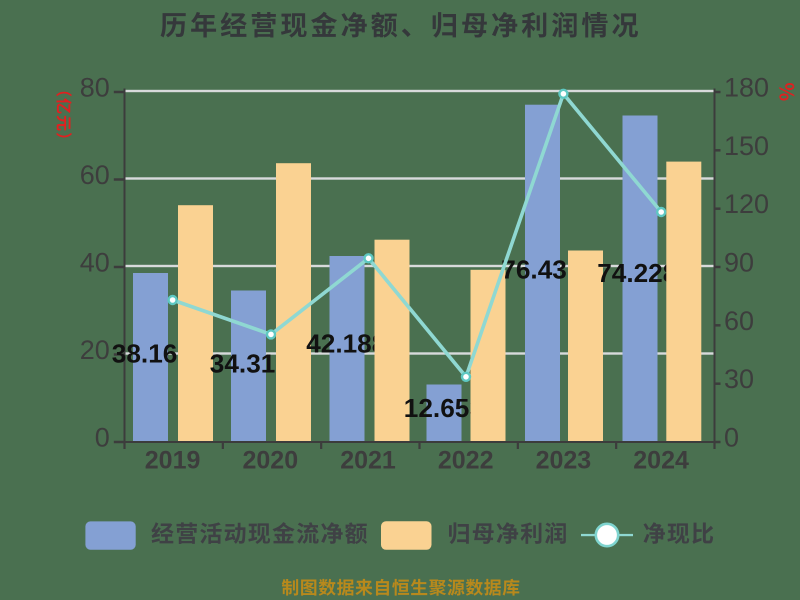 This screenshot has height=600, width=800. I want to click on svg-text: 80, so click(95, 88).